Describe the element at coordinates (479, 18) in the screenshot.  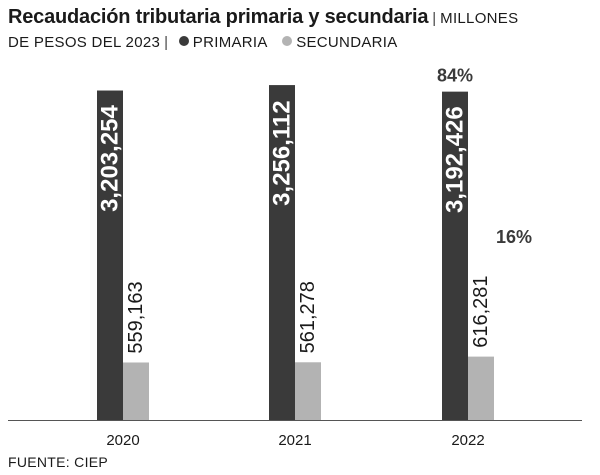
I see `chart-subtitle-part1: MILLONES` at that location.